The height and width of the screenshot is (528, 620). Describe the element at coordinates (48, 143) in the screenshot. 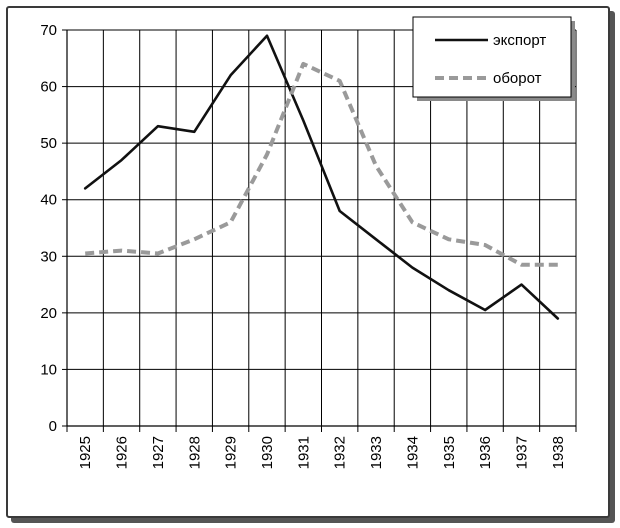

I see `y-tick-label: 50` at that location.